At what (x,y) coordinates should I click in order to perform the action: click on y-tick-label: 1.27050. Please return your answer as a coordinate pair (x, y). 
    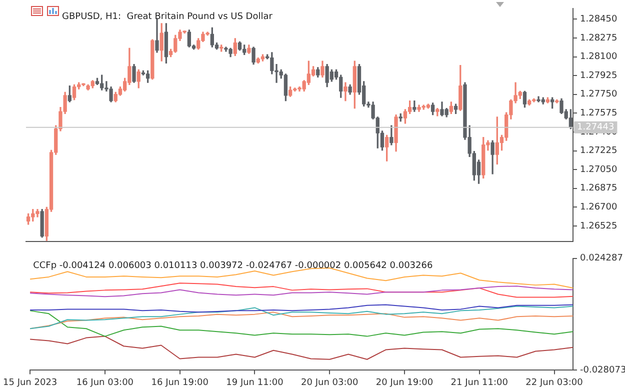
    Looking at the image, I should click on (599, 169).